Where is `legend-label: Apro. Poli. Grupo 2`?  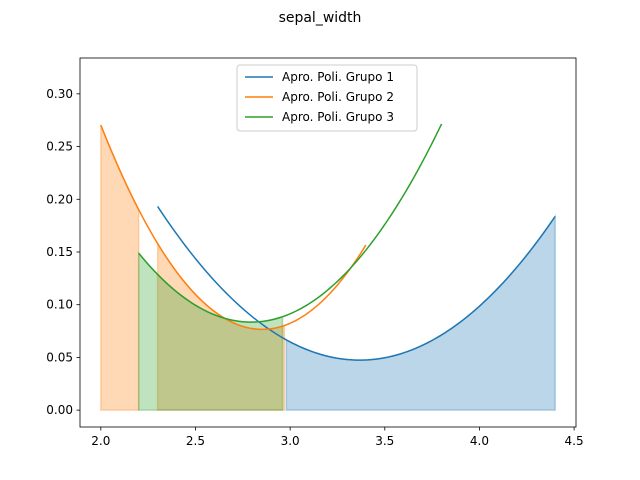
legend-label: Apro. Poli. Grupo 2 is located at coordinates (338, 97).